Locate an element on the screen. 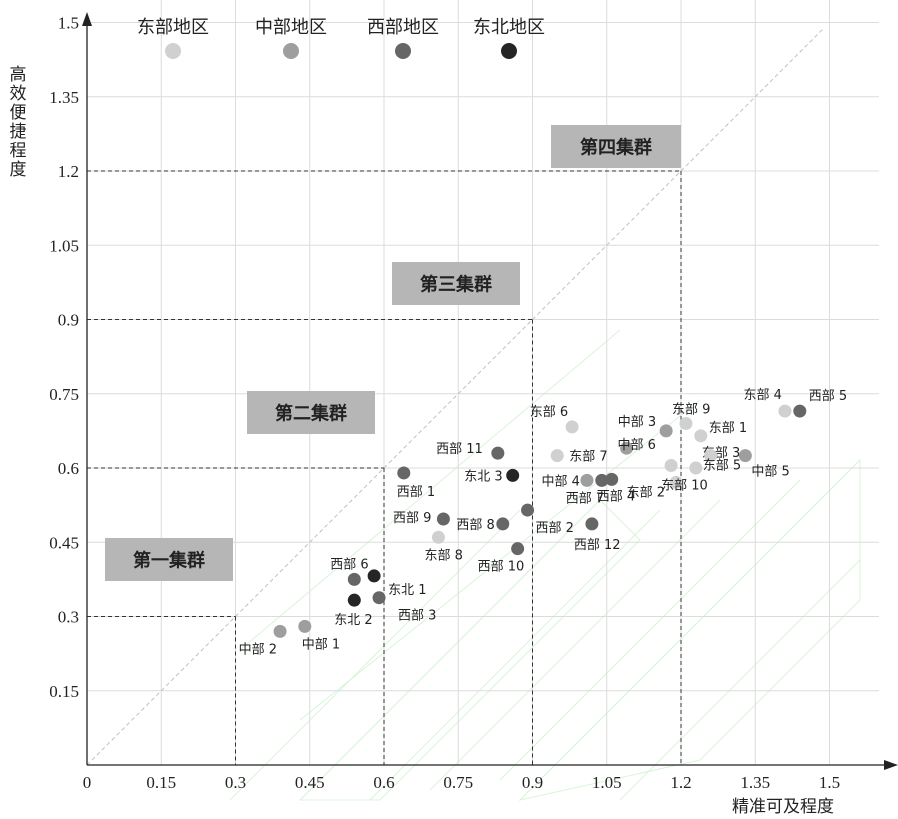 The height and width of the screenshot is (819, 898). data-label: 中部 4 is located at coordinates (561, 481).